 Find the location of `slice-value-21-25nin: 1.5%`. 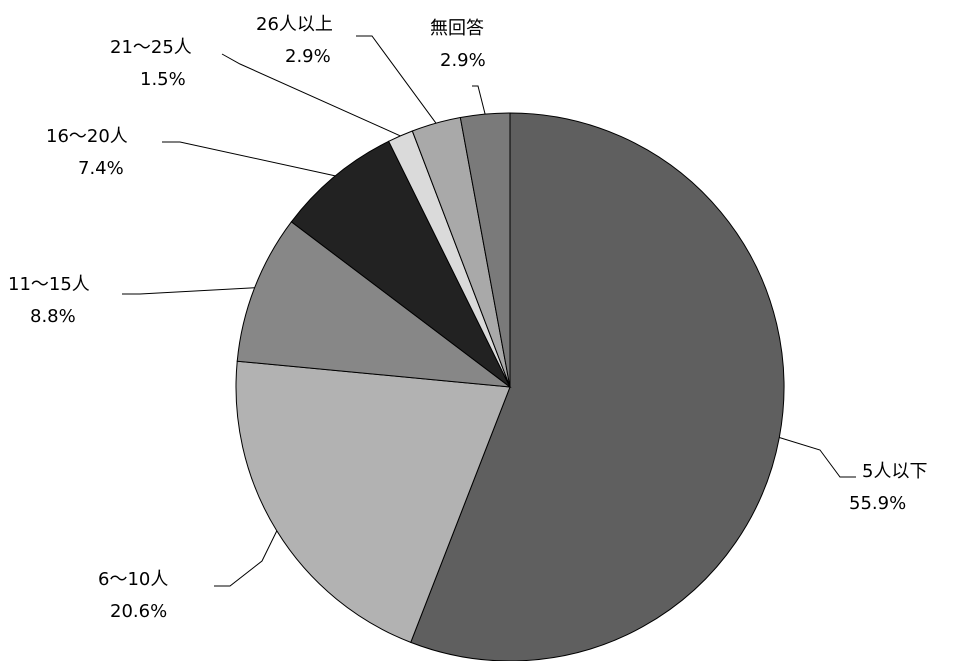

slice-value-21-25nin: 1.5% is located at coordinates (163, 79).